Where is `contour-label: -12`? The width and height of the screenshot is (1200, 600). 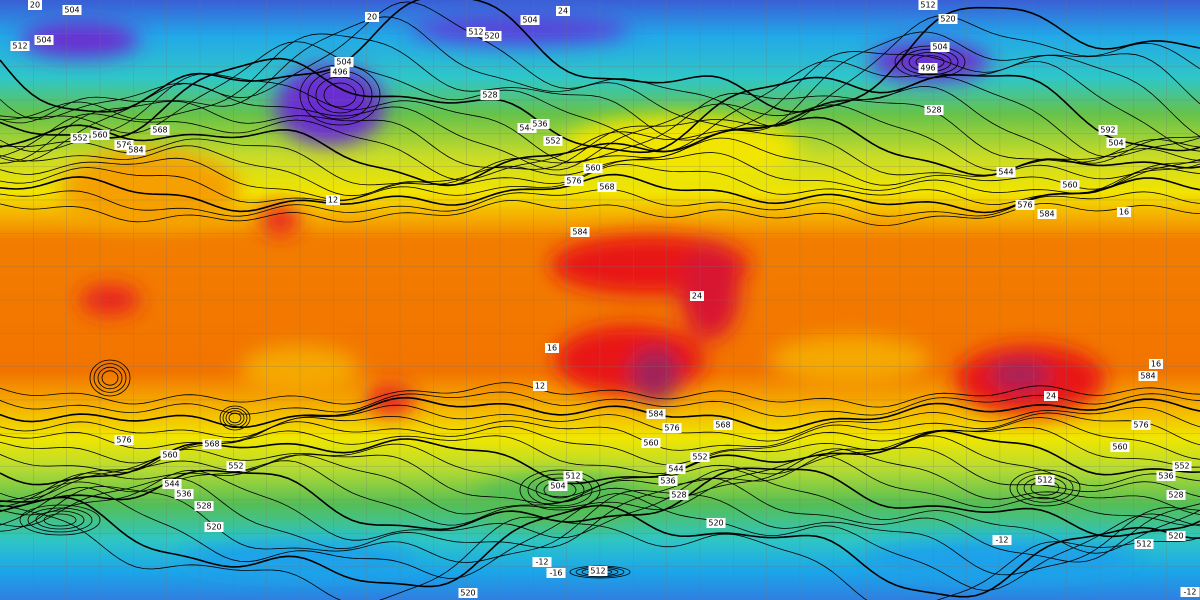 contour-label: -12 is located at coordinates (1001, 540).